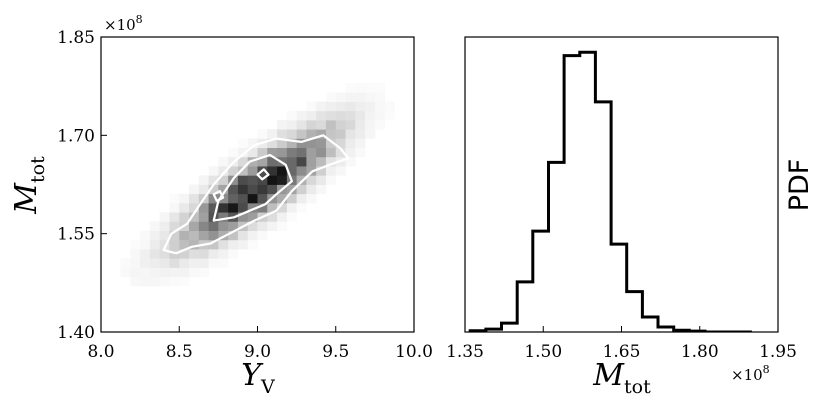 Image resolution: width=830 pixels, height=415 pixels. What do you see at coordinates (335, 352) in the screenshot?
I see `x-tick-label: 9.5` at bounding box center [335, 352].